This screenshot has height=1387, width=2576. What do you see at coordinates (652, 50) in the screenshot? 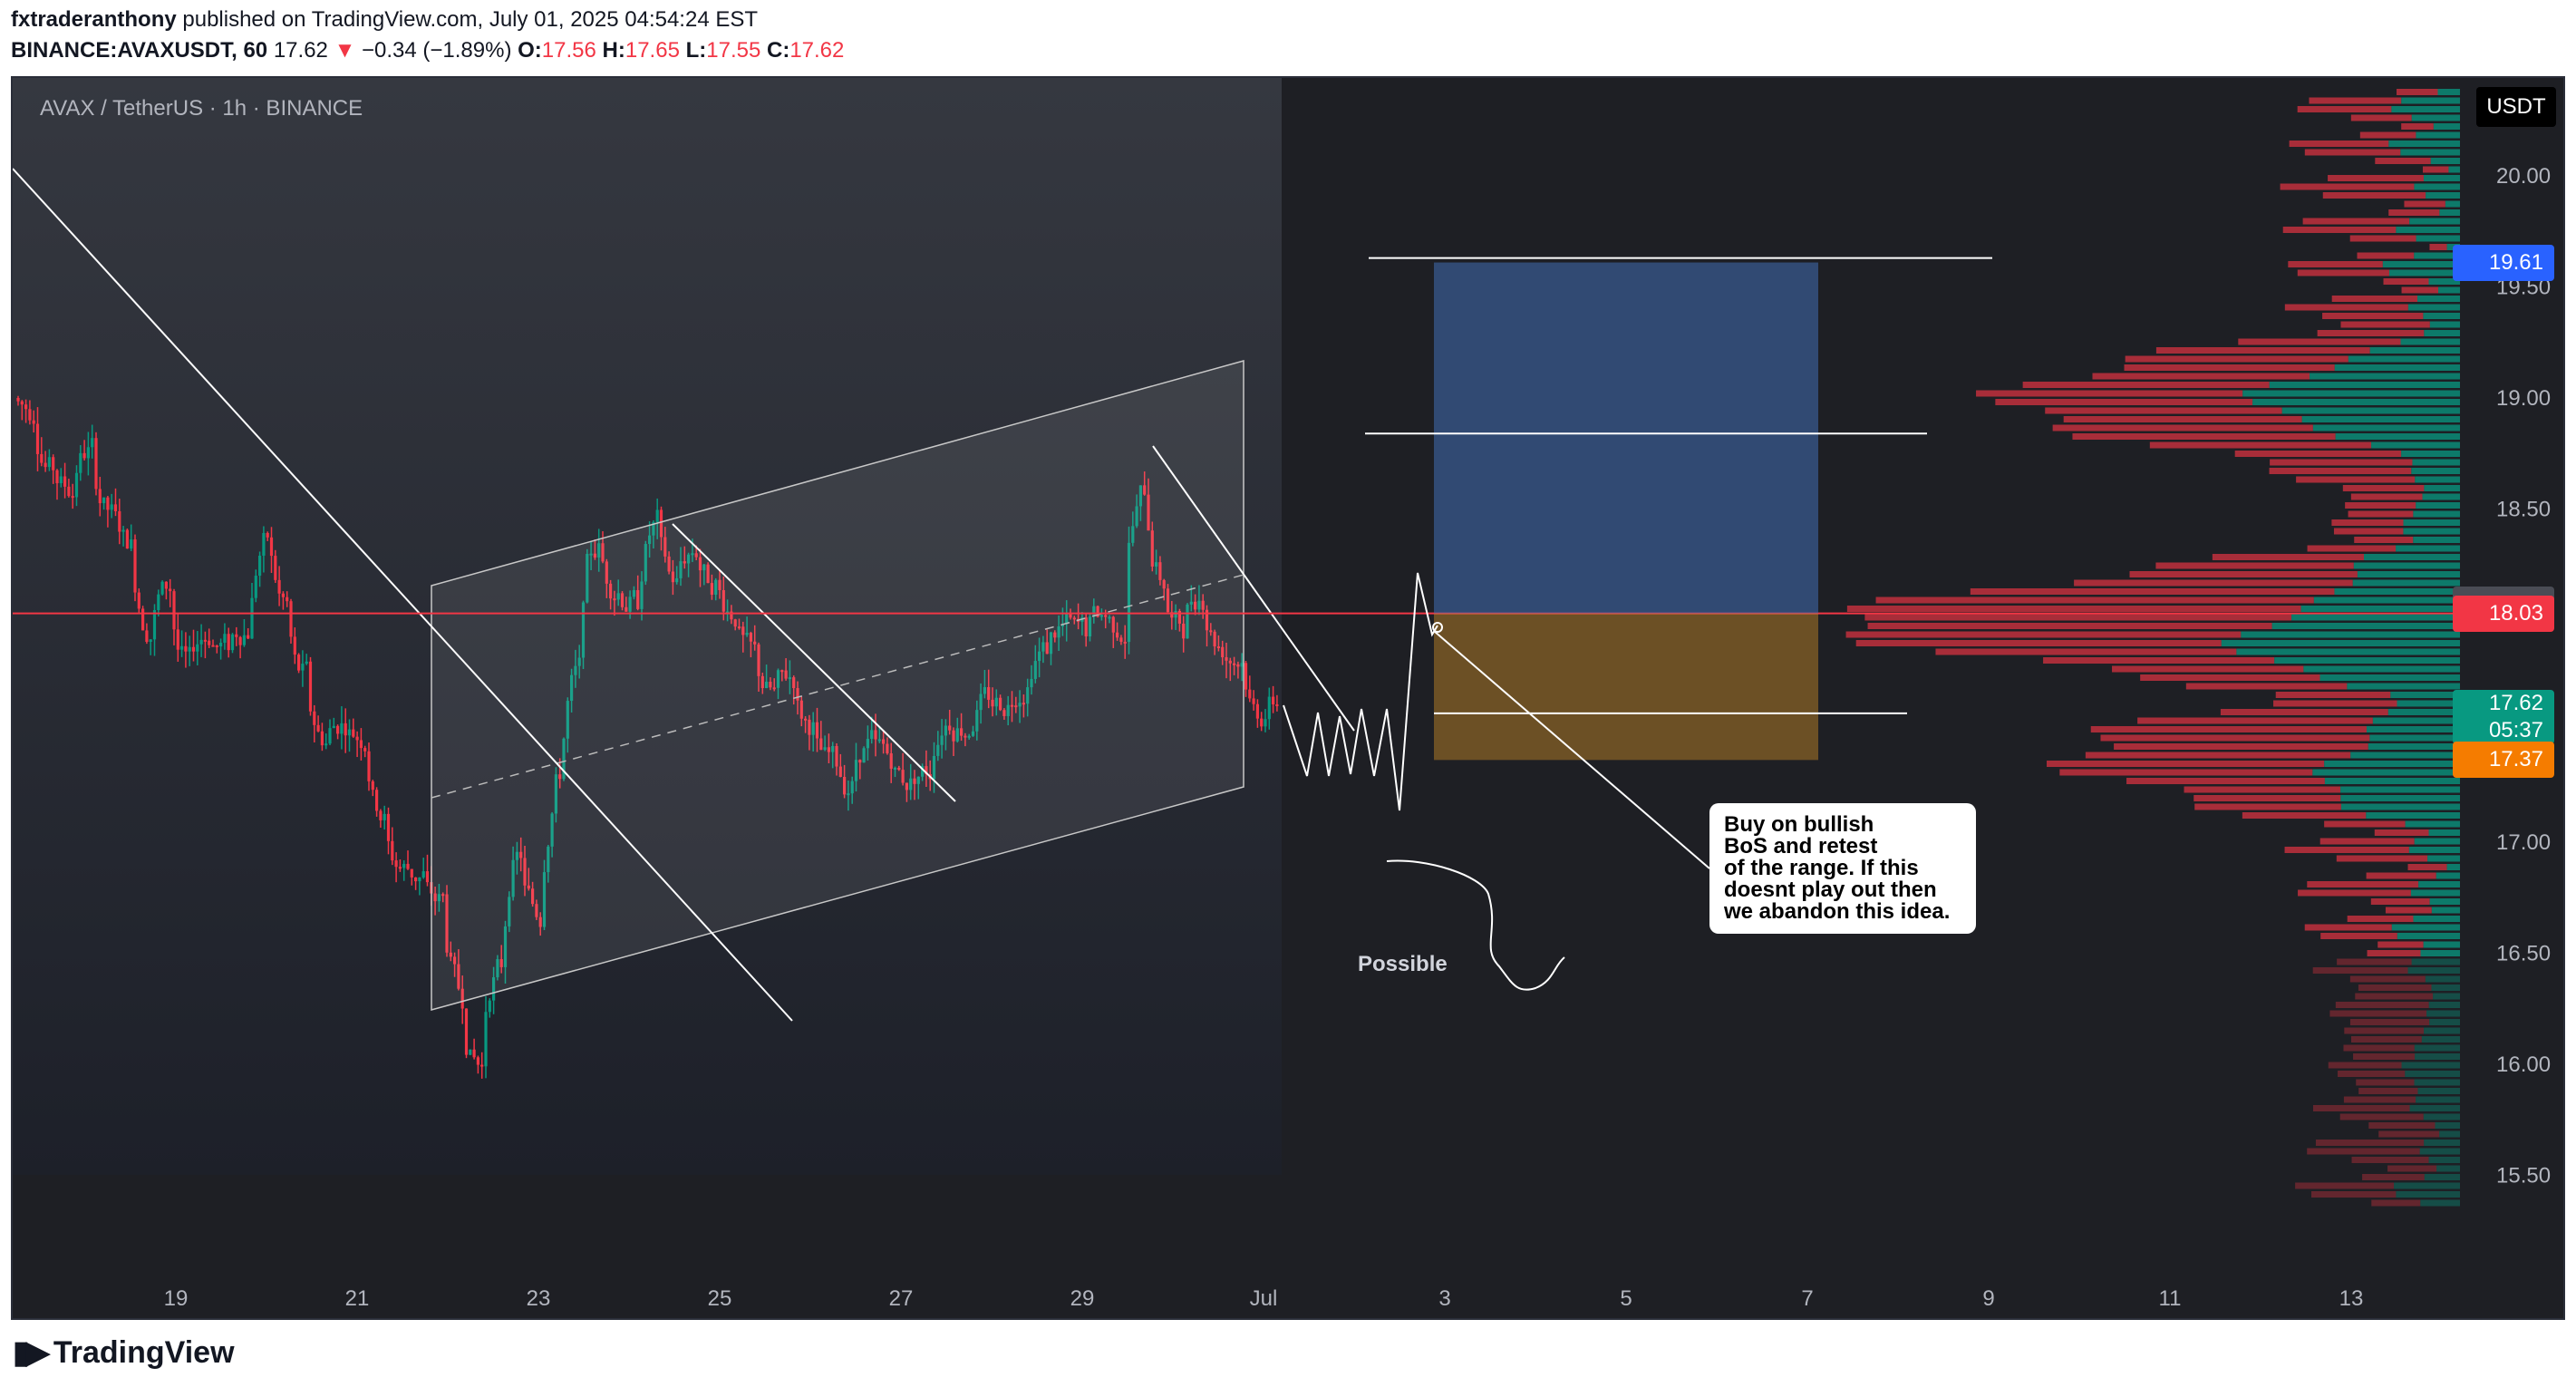
I see `high-value: 17.65` at bounding box center [652, 50].